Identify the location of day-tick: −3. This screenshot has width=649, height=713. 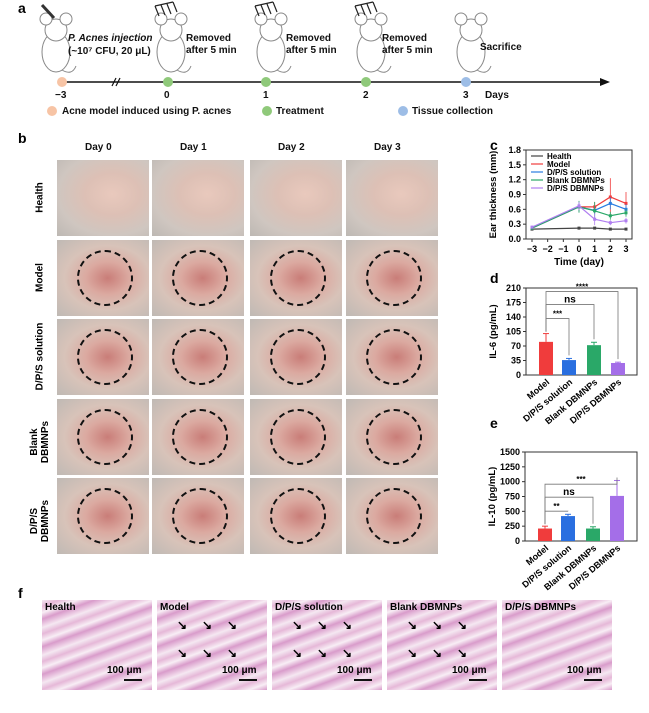
(61, 95).